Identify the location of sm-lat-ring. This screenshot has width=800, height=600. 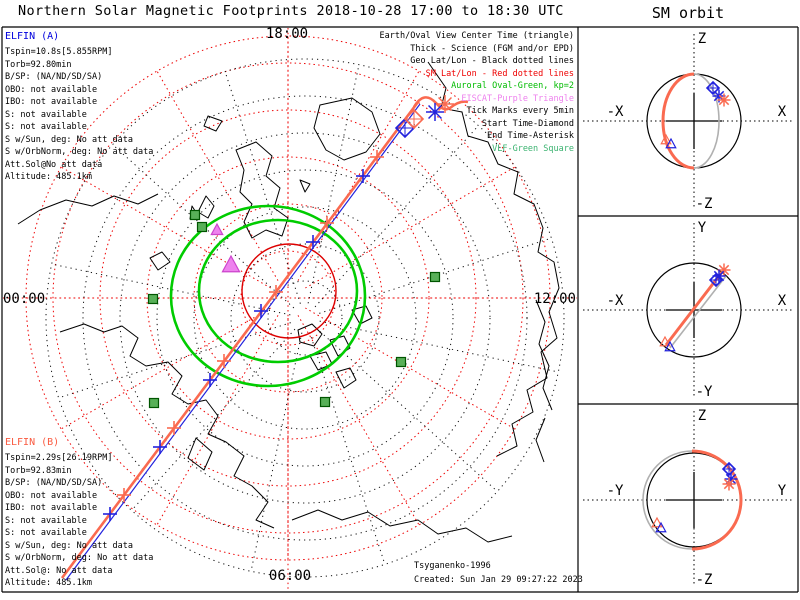
(288, 298).